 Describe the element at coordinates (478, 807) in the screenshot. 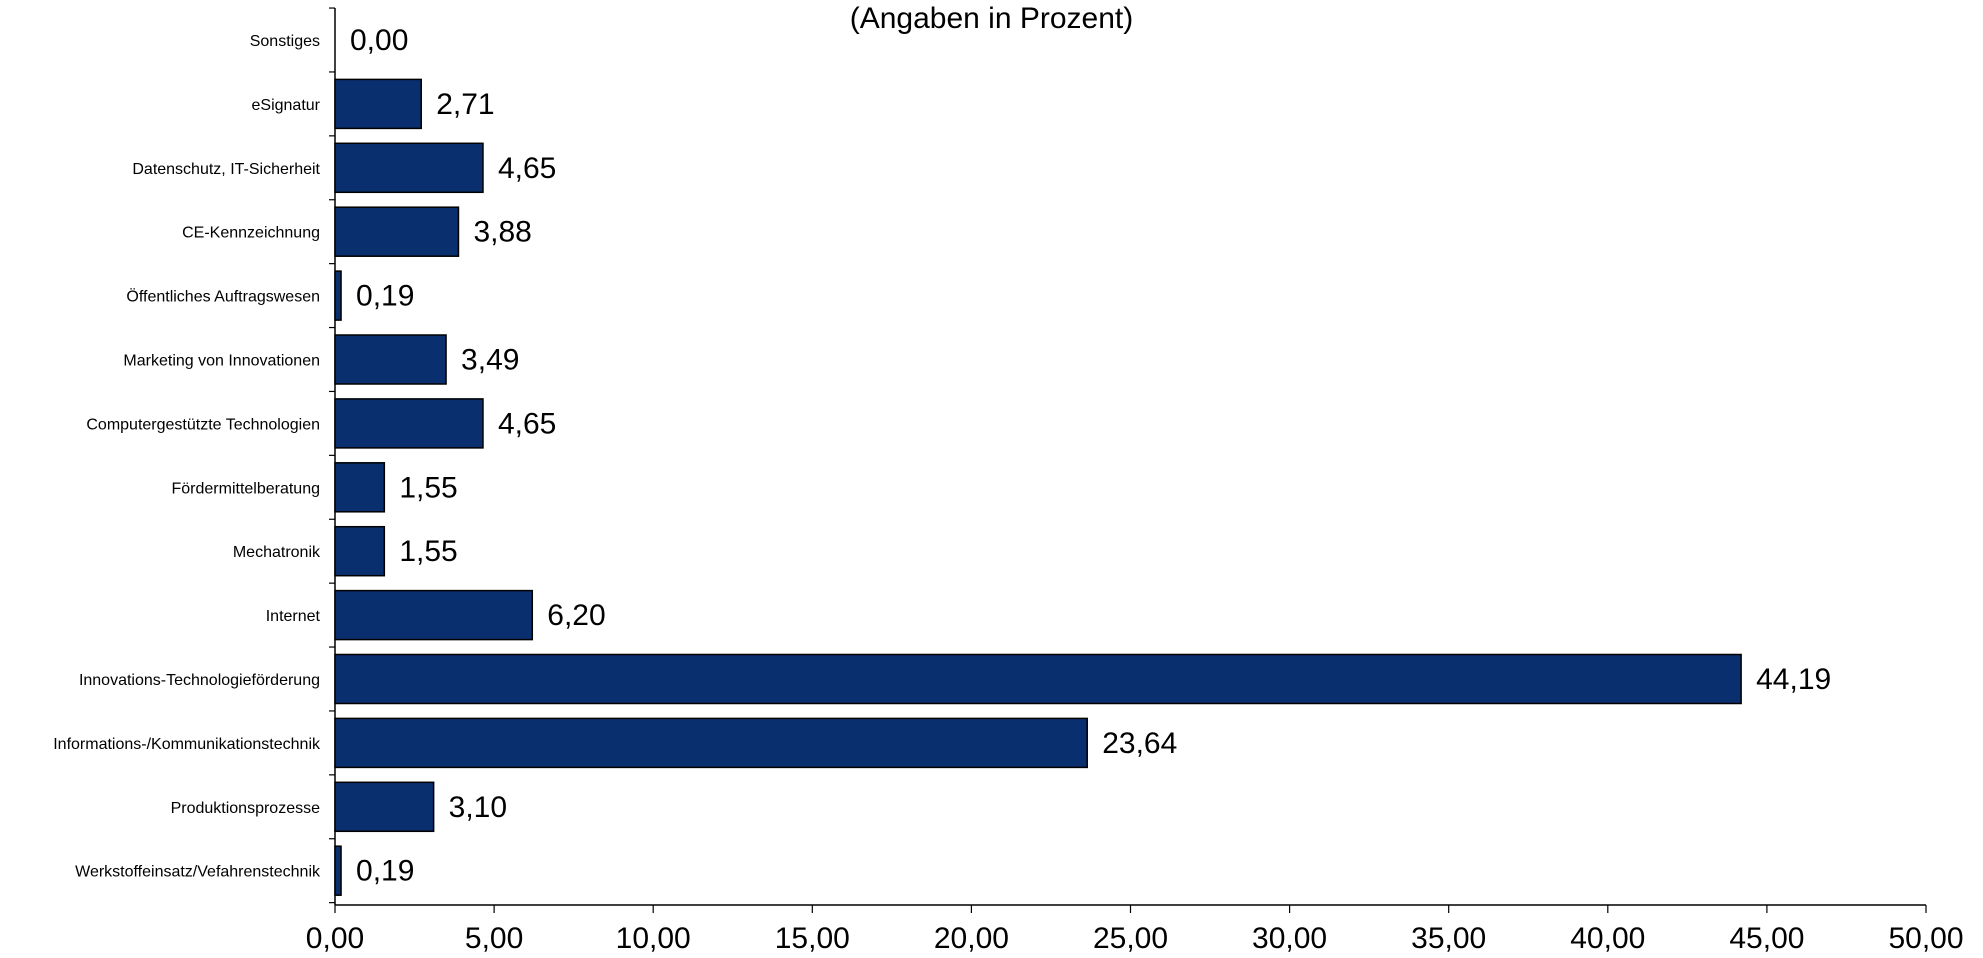

I see `data-label: 3,10` at that location.